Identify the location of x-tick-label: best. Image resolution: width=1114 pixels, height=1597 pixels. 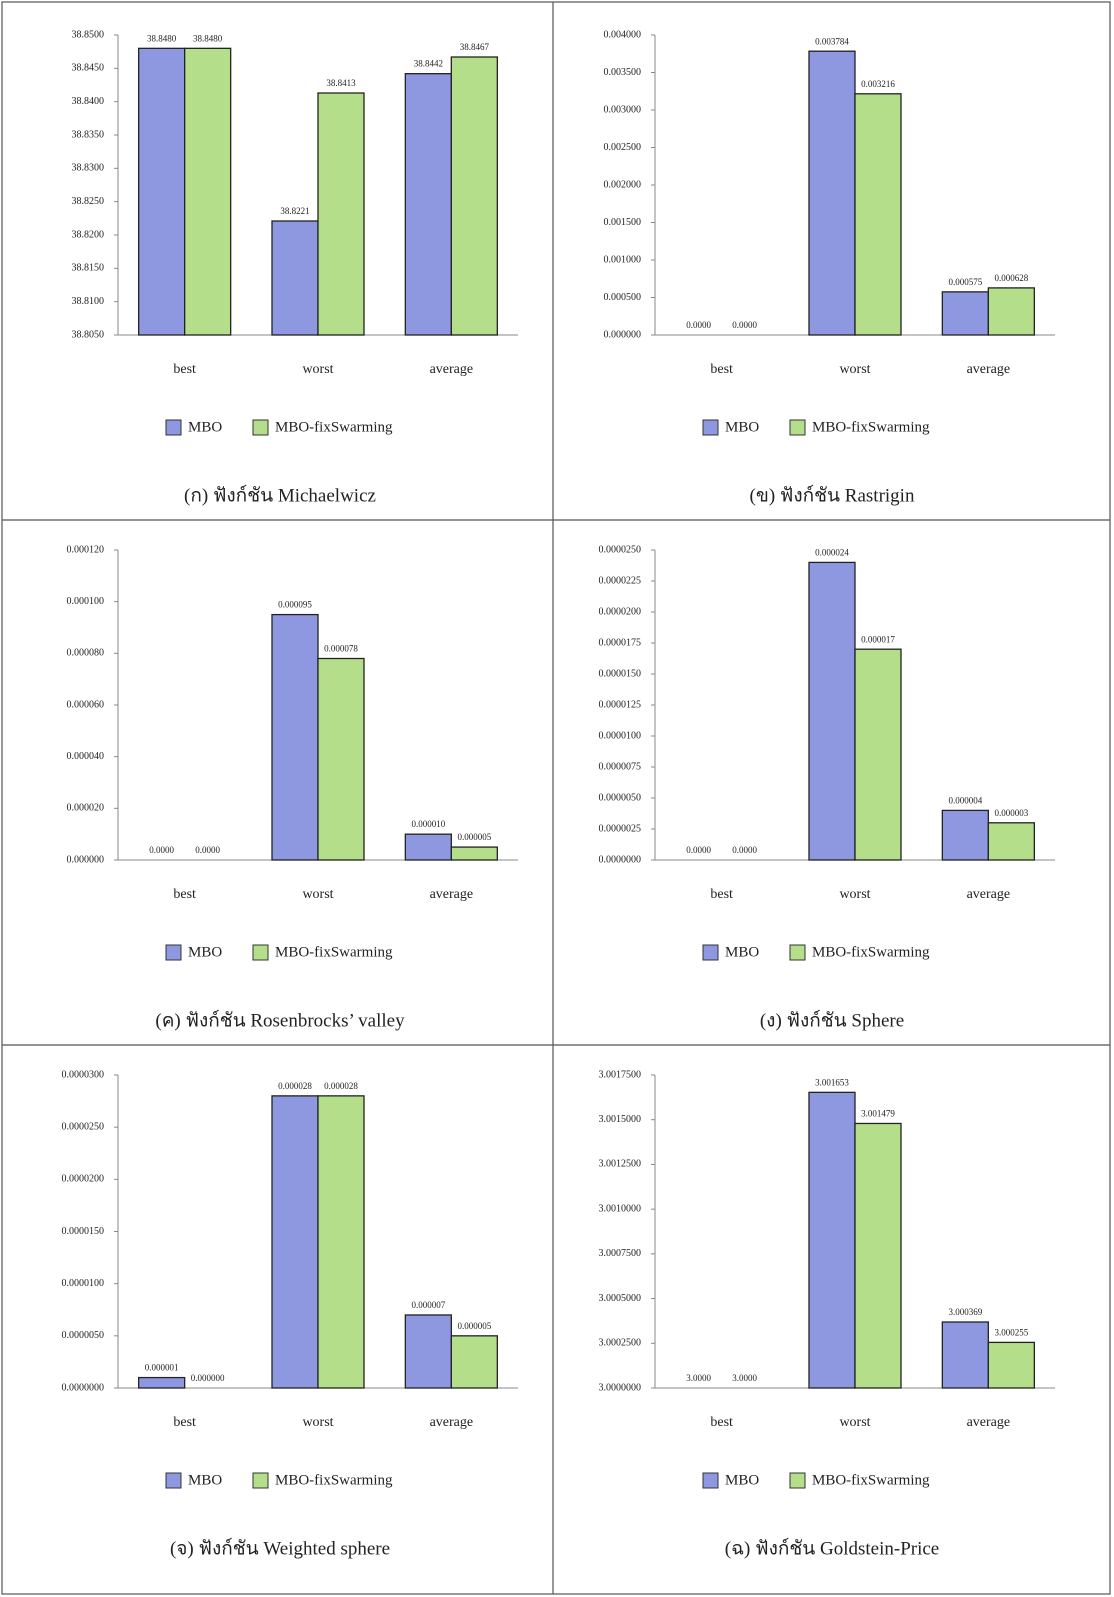
(184, 894).